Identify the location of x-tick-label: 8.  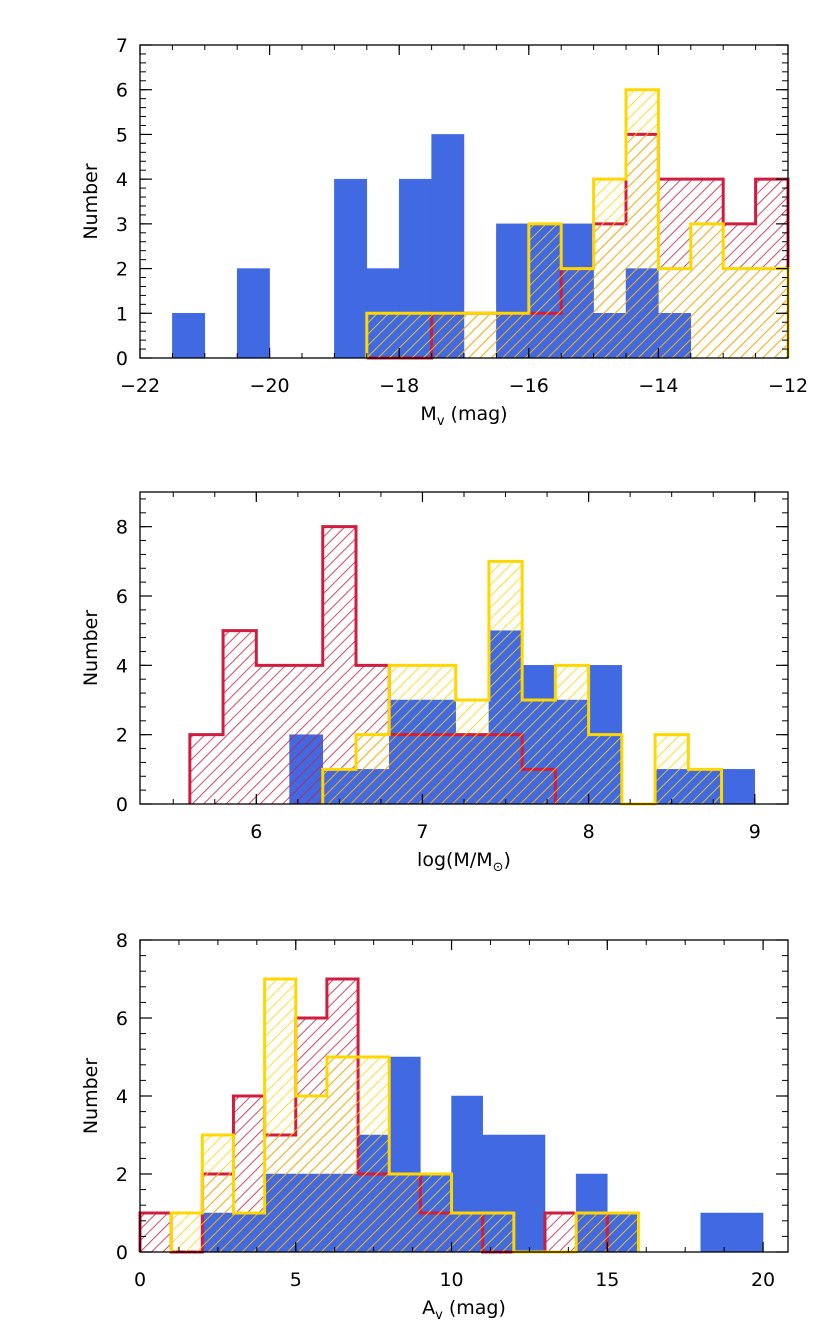
(589, 832).